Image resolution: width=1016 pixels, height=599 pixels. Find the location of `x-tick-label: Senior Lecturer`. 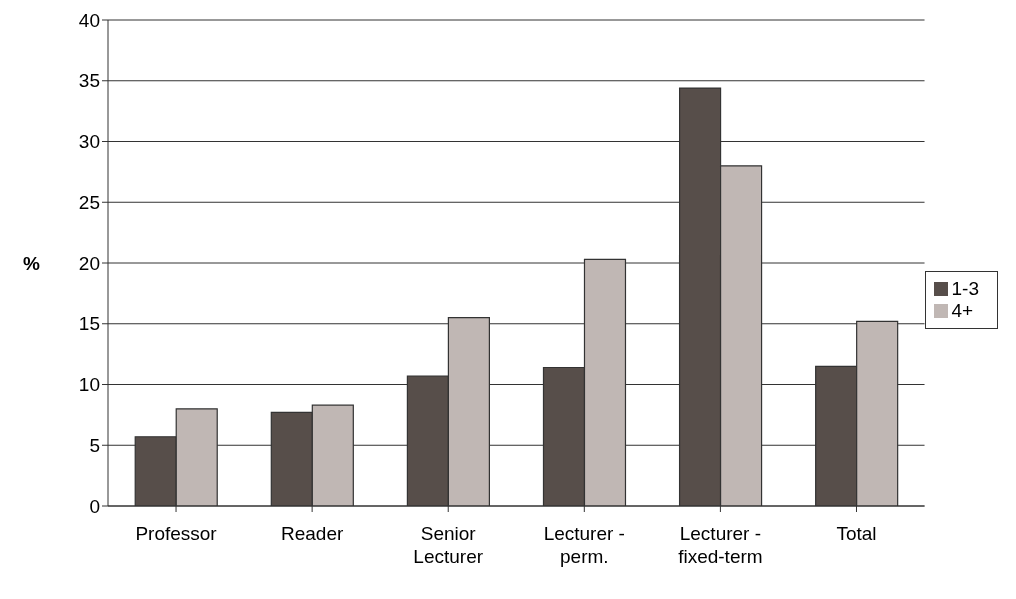

x-tick-label: Senior Lecturer is located at coordinates (448, 545).